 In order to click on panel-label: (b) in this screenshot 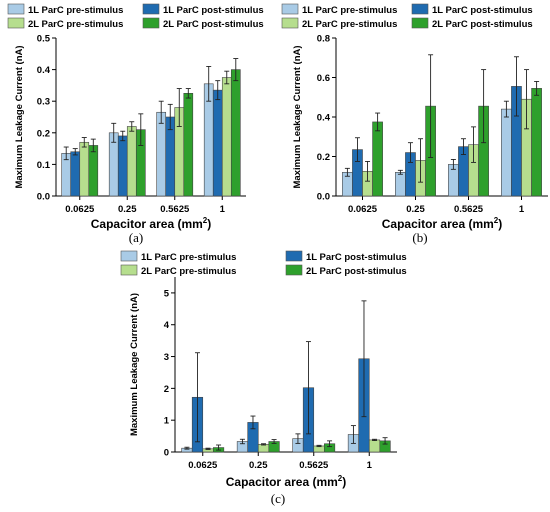, I will do `click(419, 237)`.